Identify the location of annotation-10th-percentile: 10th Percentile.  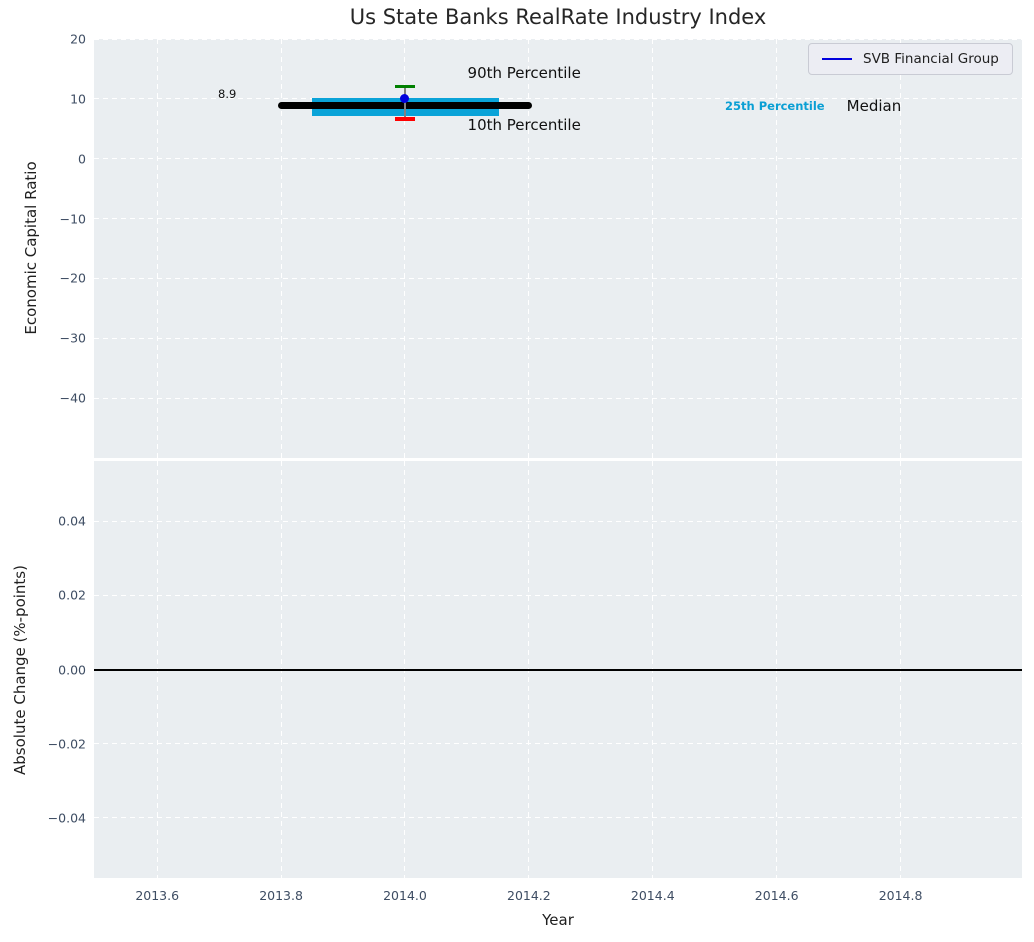
(524, 125).